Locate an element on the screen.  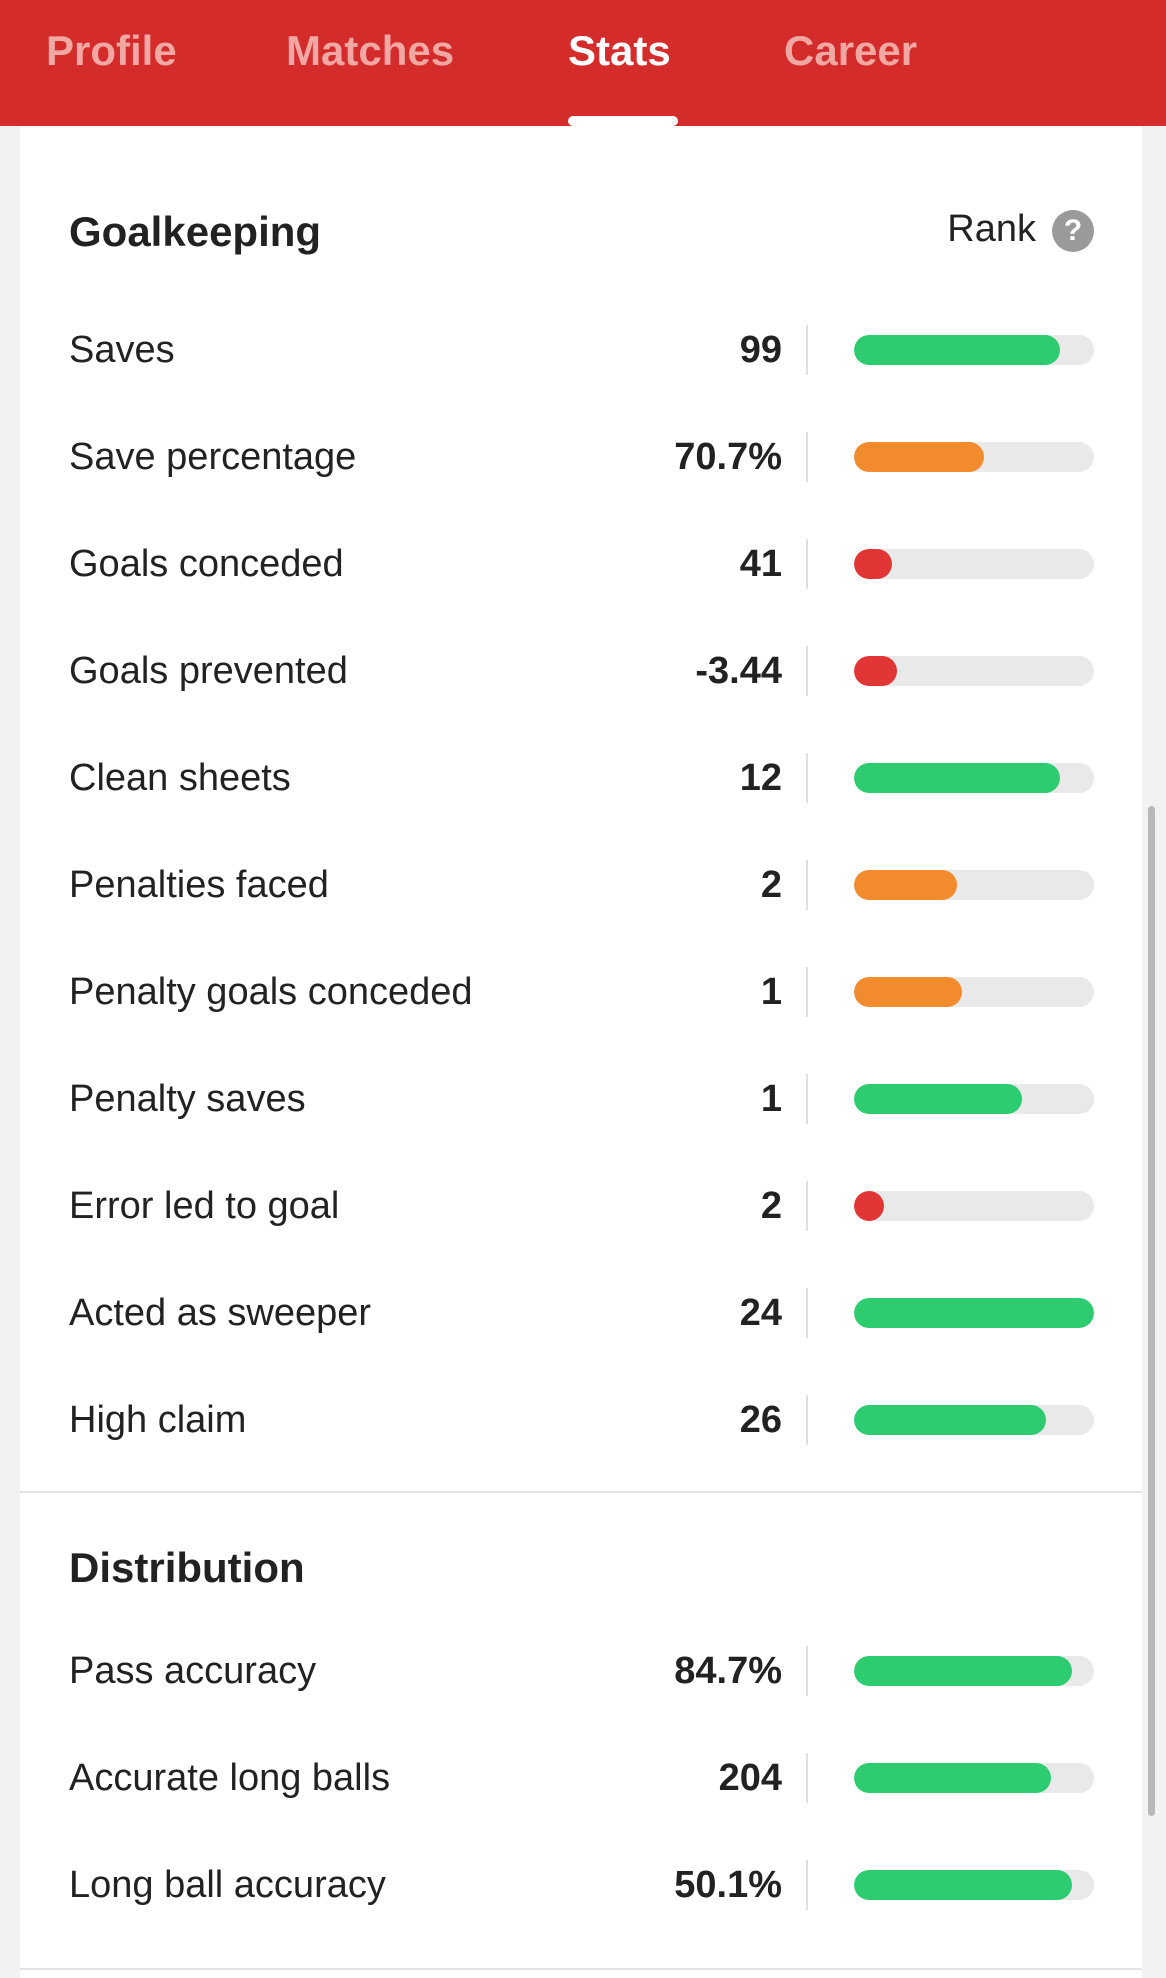
active-tab-indicator is located at coordinates (623, 121).